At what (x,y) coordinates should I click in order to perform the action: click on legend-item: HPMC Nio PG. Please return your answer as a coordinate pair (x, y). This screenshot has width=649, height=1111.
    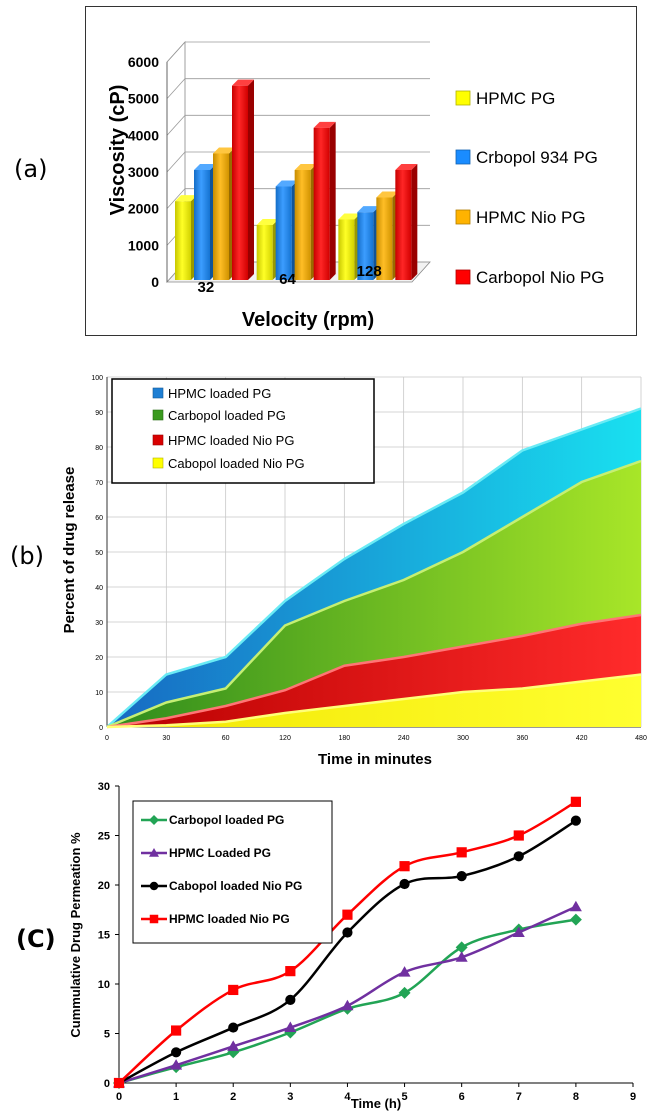
    Looking at the image, I should click on (520, 217).